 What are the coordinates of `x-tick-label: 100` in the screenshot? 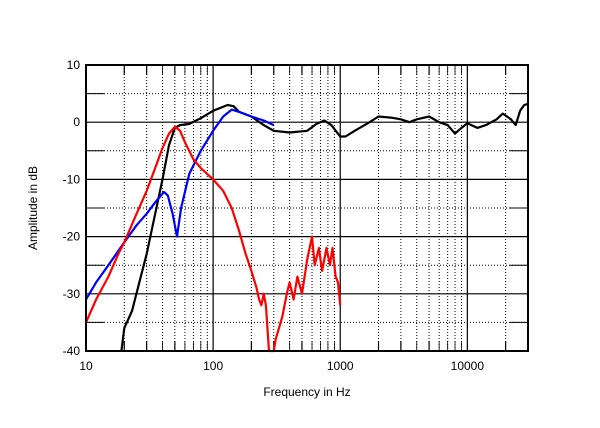 It's located at (213, 366).